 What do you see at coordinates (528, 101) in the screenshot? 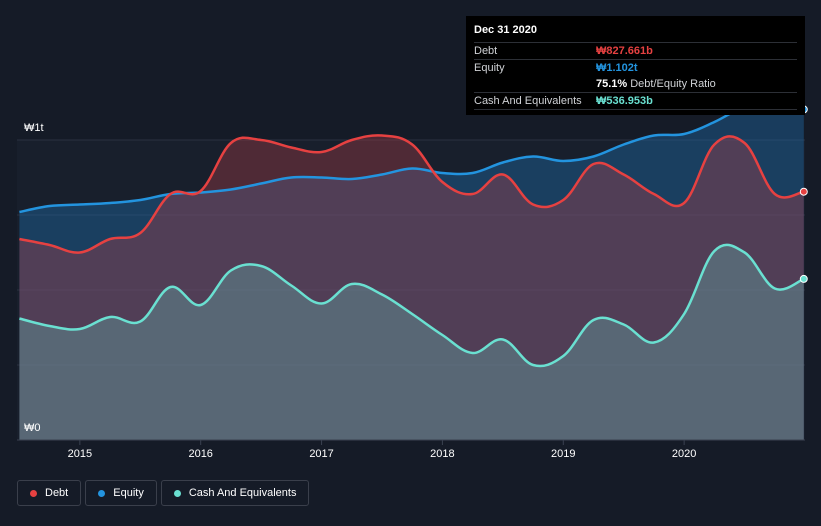
I see `tooltip-cash-label: Cash And Equivalents` at bounding box center [528, 101].